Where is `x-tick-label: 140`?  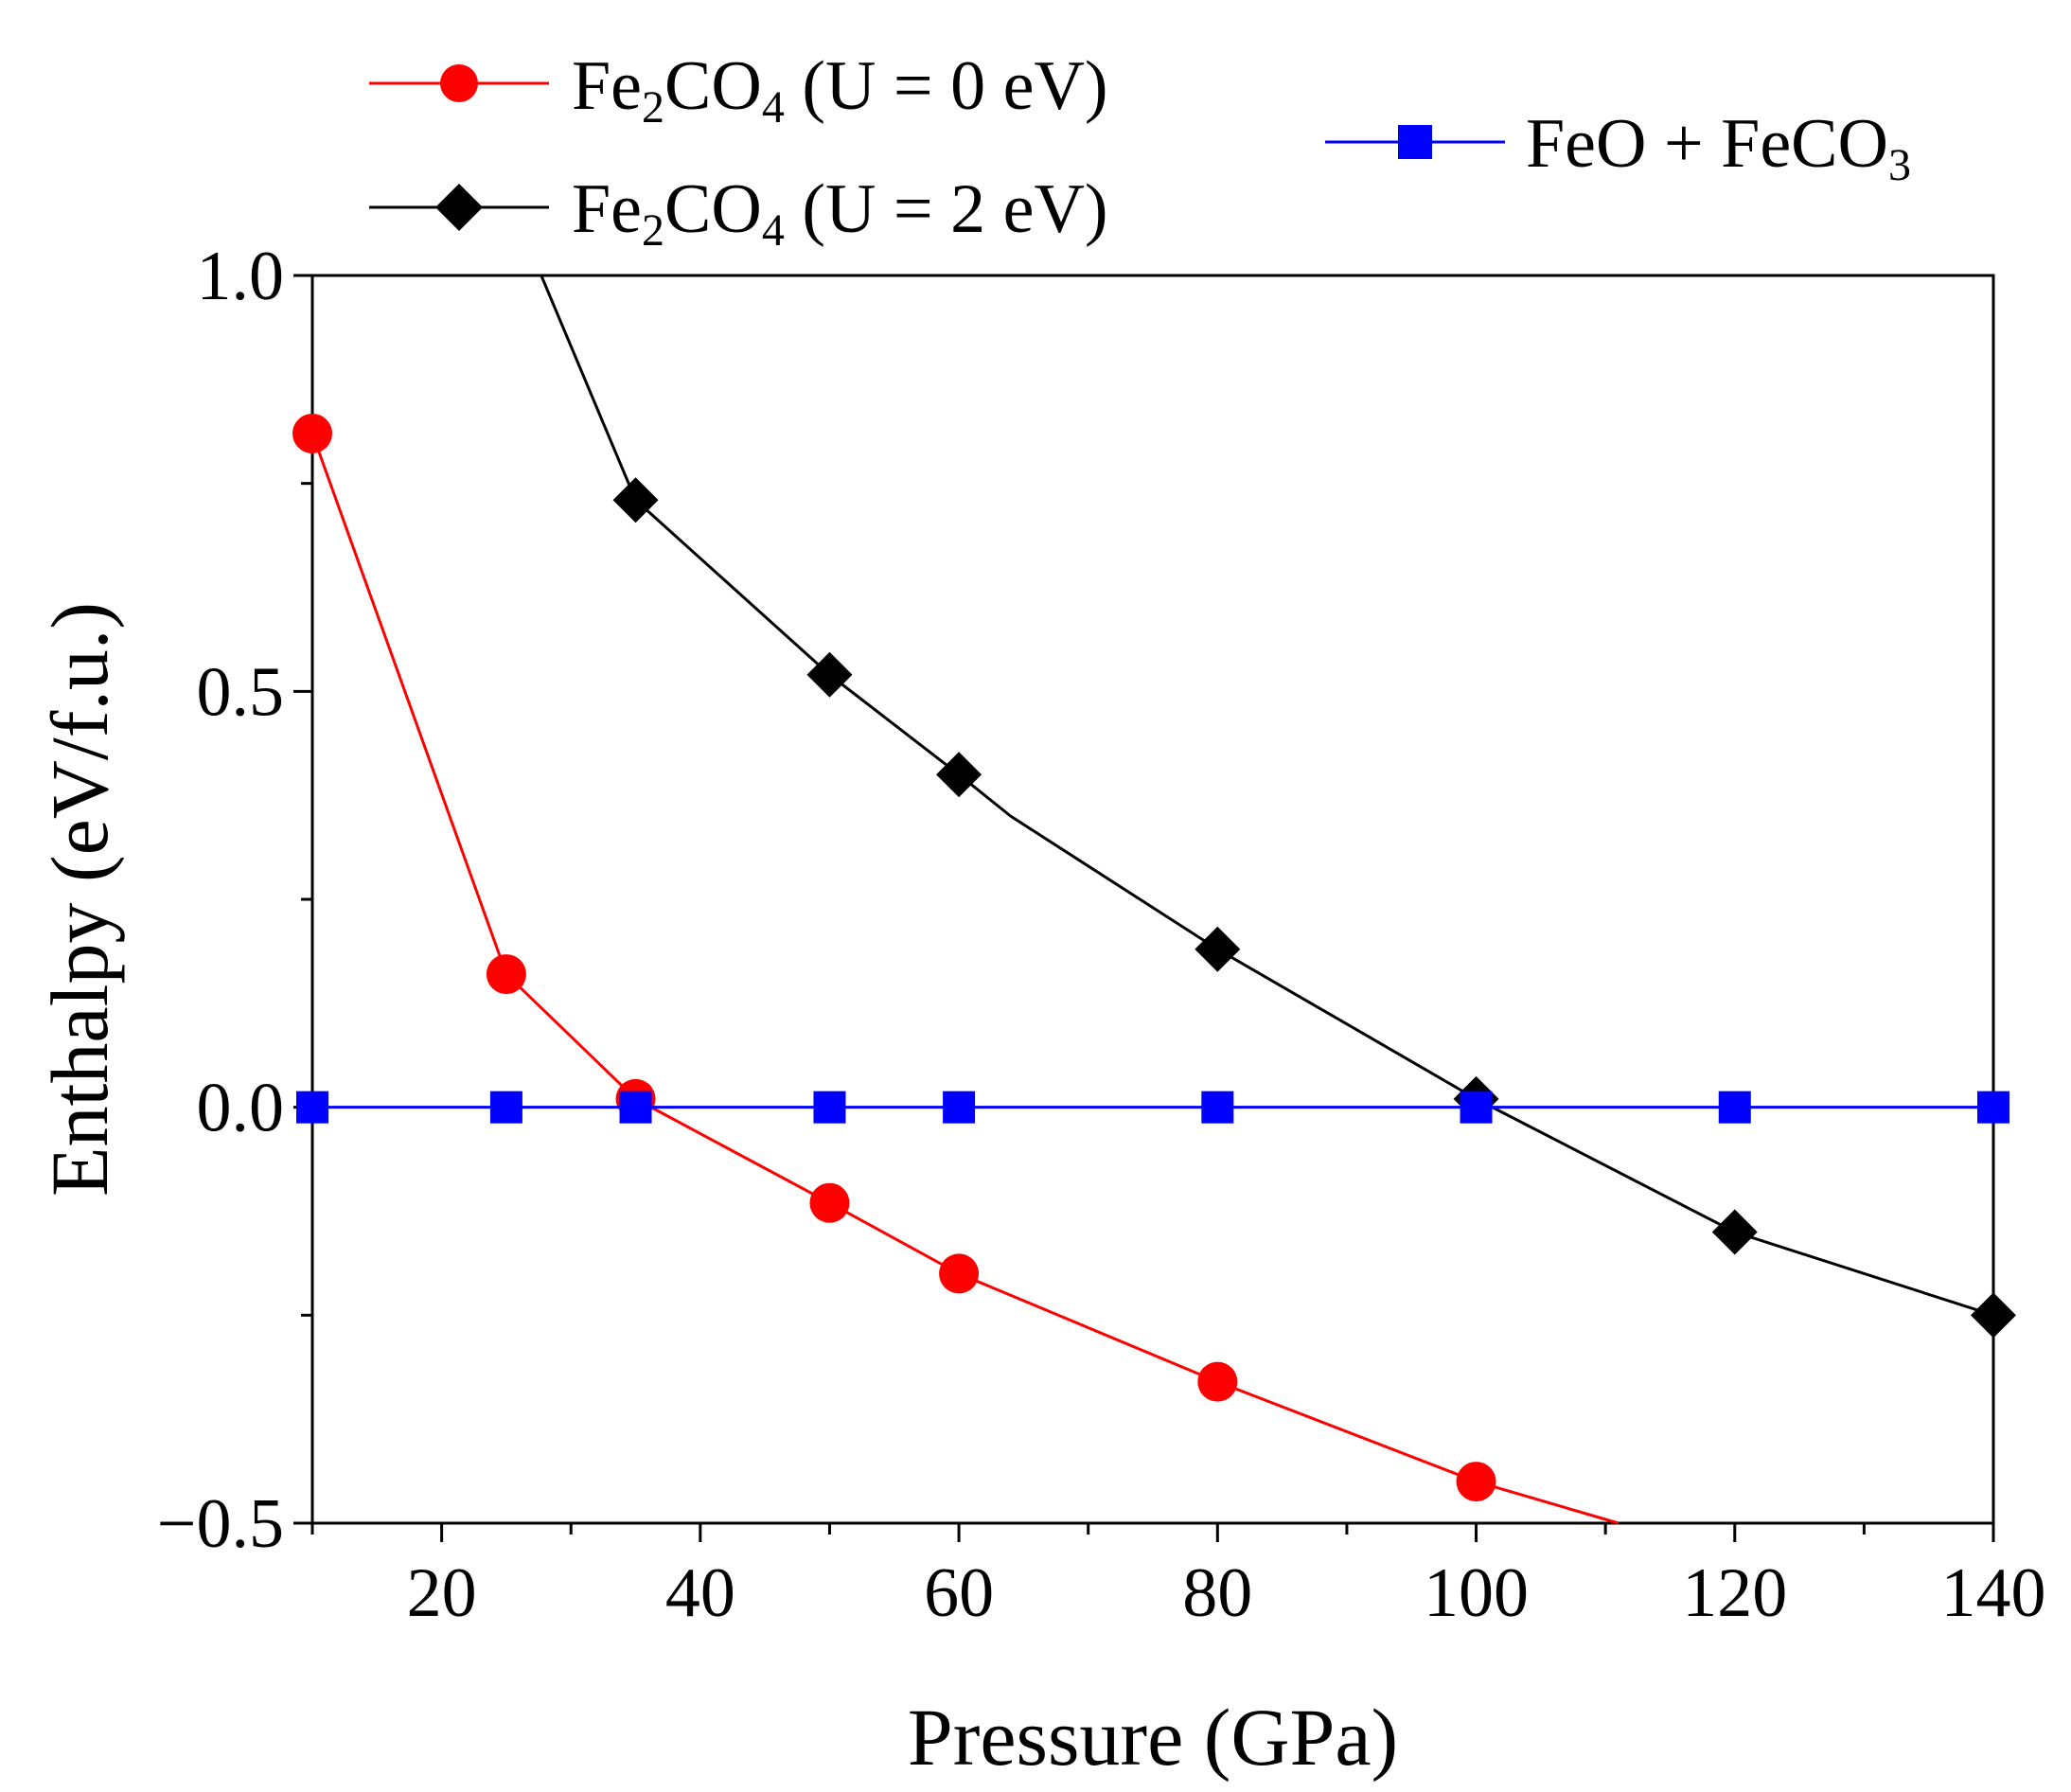 x-tick-label: 140 is located at coordinates (1993, 1593).